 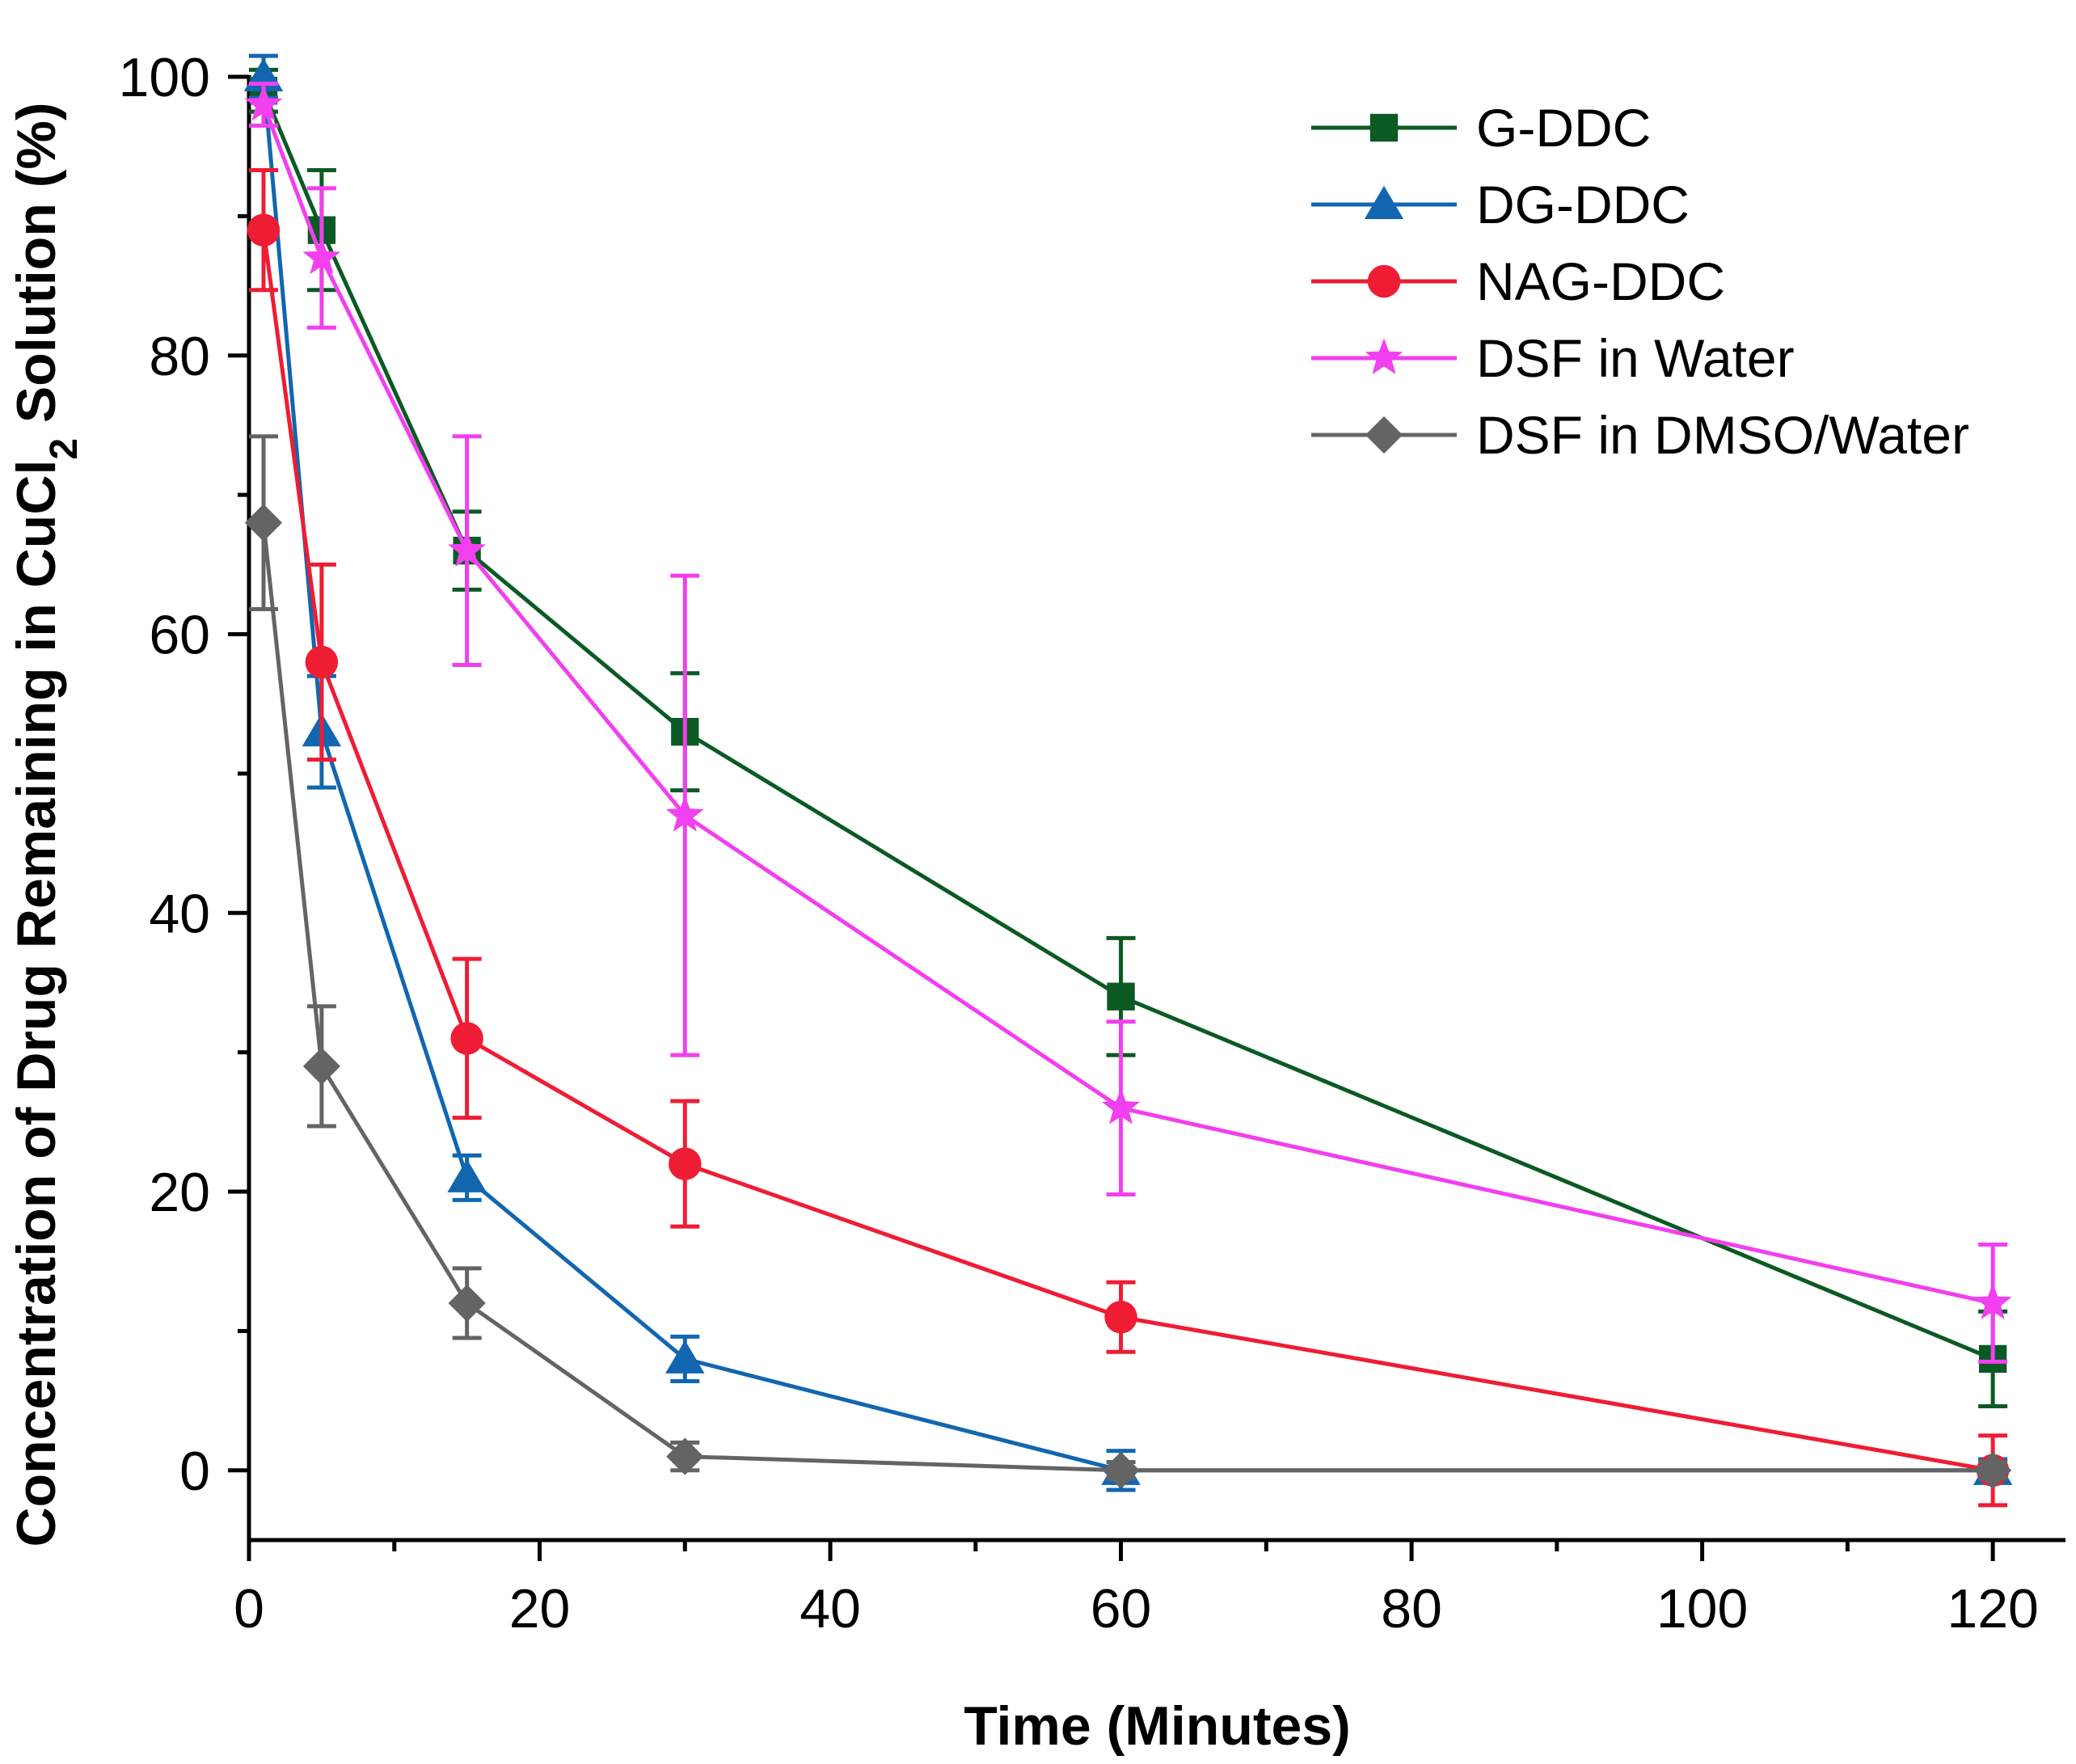 What do you see at coordinates (1411, 1609) in the screenshot?
I see `x-tick-label: 80` at bounding box center [1411, 1609].